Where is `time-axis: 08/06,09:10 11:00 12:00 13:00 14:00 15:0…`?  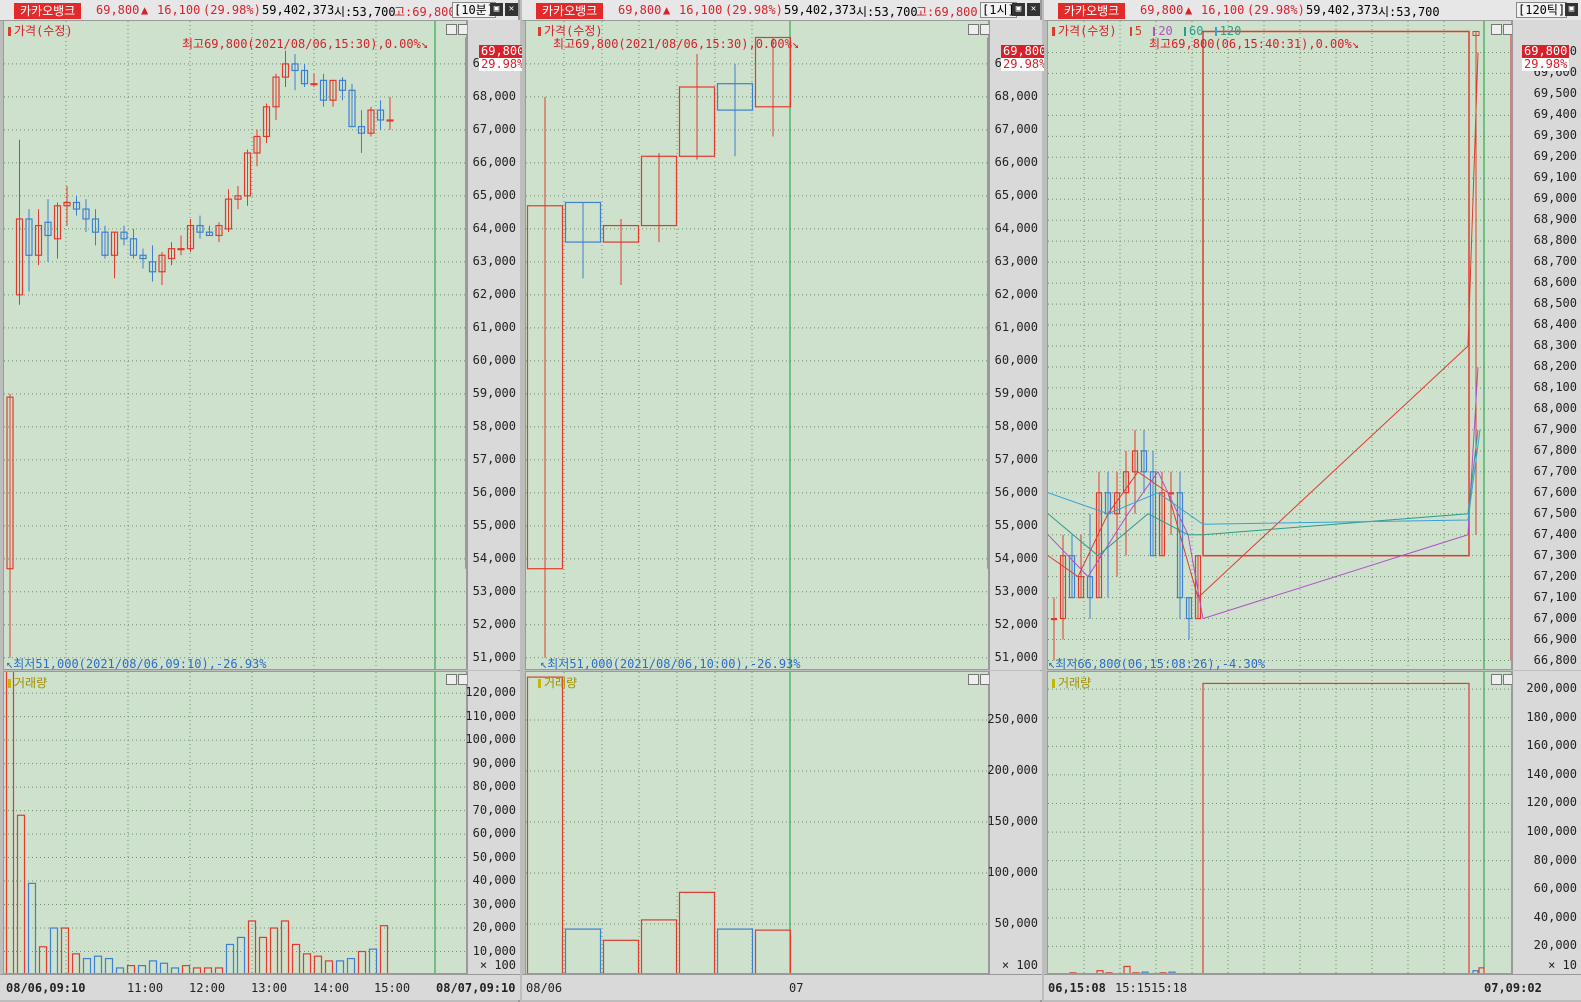
time-axis: 08/06,09:10 11:00 12:00 13:00 14:00 15:0… is located at coordinates (260, 987).